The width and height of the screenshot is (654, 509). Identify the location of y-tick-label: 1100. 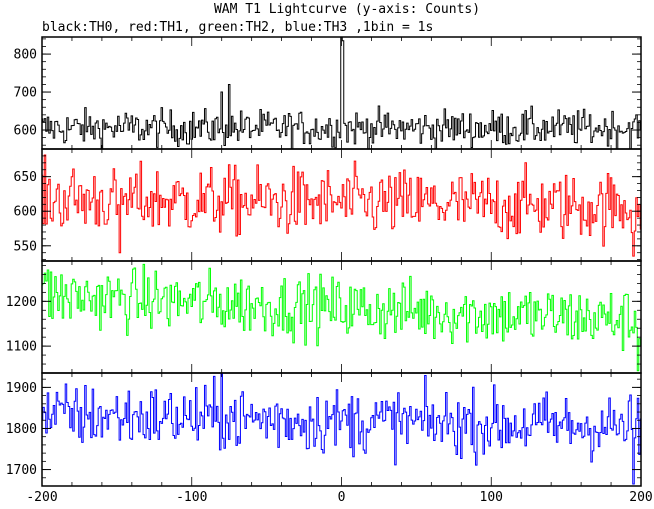
(21, 347).